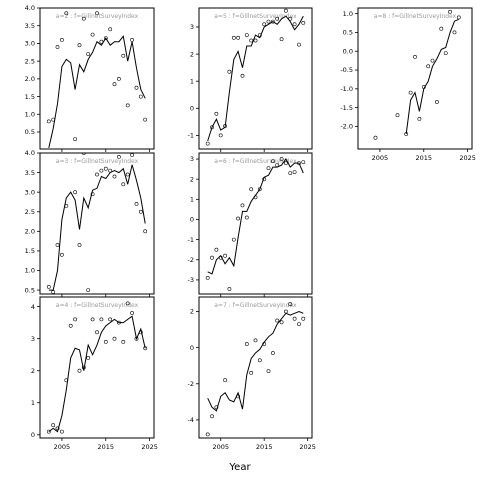 The height and width of the screenshot is (480, 480). I want to click on y-tick-label: 1.5, so click(30, 97).